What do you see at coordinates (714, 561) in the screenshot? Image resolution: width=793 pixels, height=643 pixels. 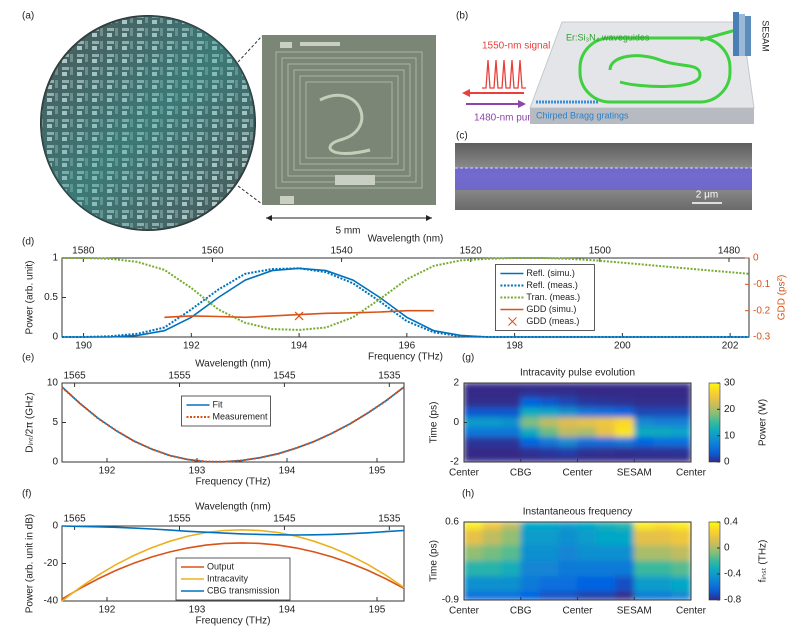 I see `colorbar` at bounding box center [714, 561].